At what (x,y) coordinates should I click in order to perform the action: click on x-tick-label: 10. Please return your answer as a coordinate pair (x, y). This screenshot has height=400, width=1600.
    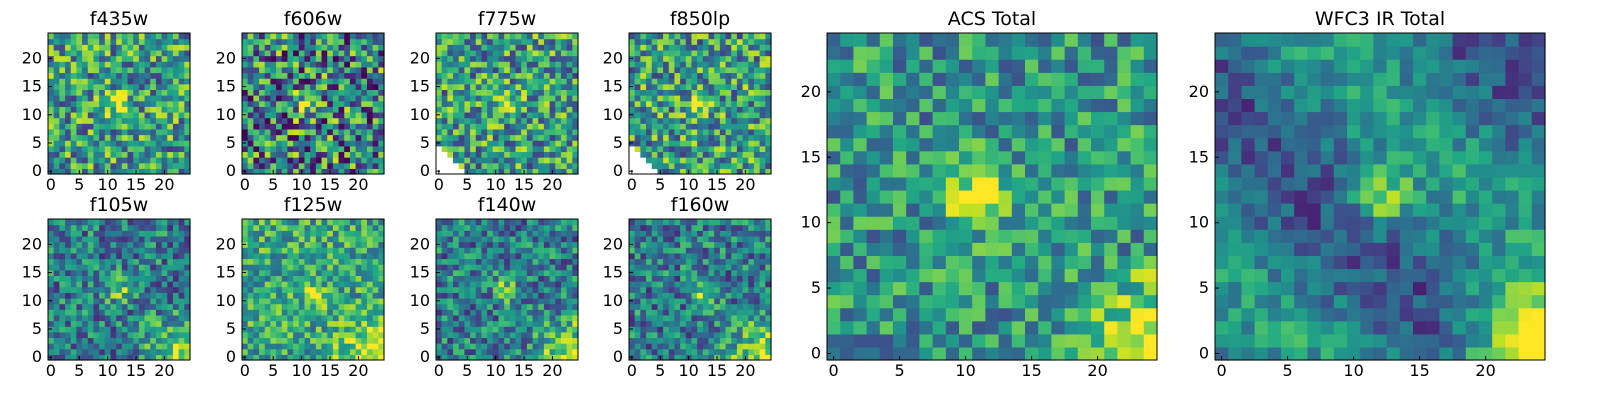
    Looking at the image, I should click on (688, 184).